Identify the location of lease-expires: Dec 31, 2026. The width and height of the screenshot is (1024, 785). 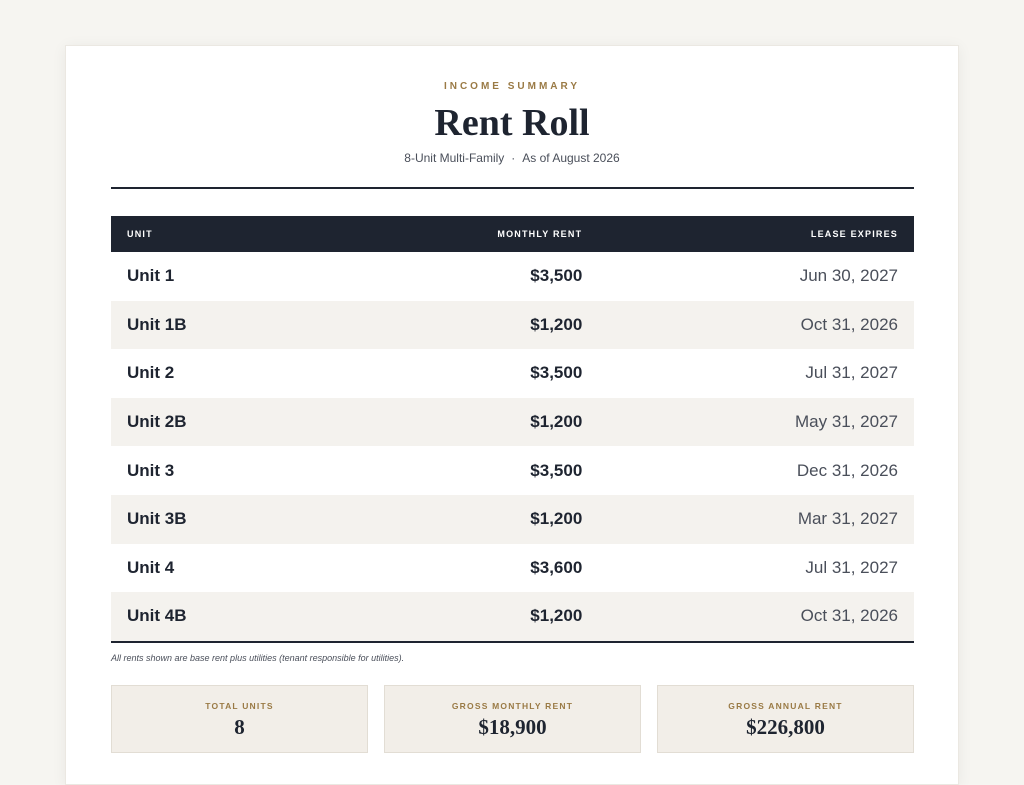
(847, 470).